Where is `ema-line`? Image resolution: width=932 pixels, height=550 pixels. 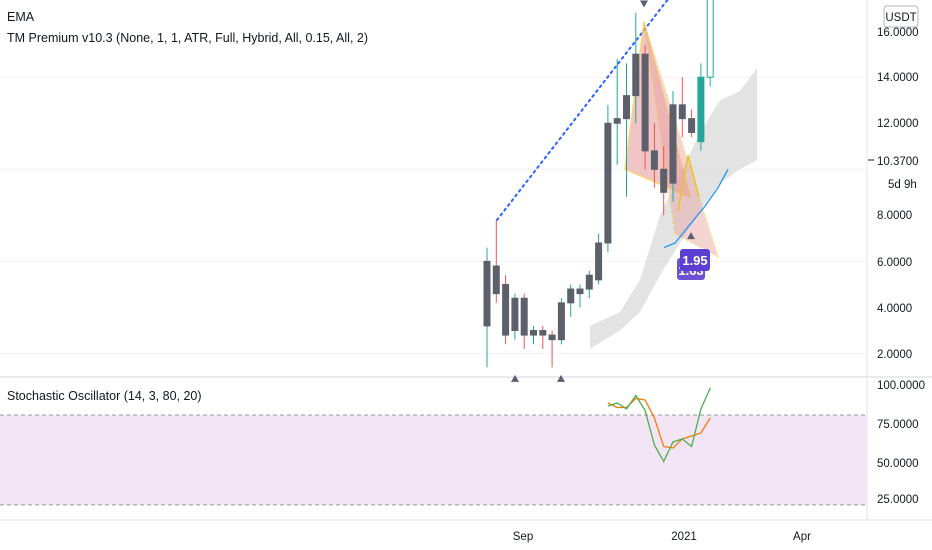
ema-line is located at coordinates (696, 208).